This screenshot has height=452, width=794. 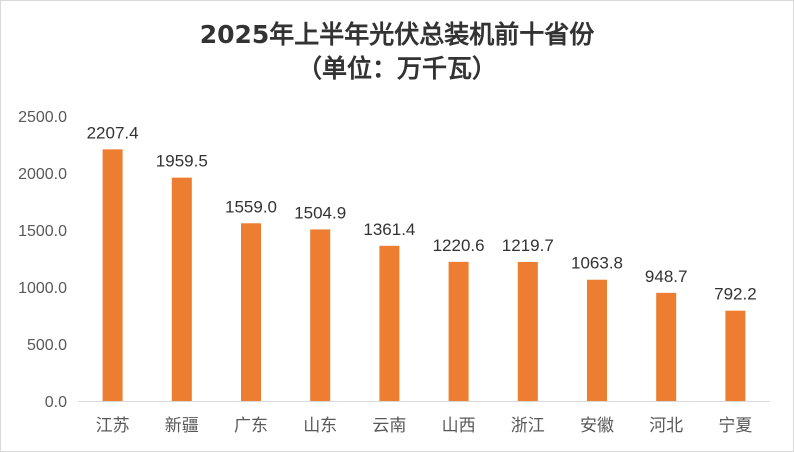 I want to click on x-tick-label: 山西, so click(x=459, y=426).